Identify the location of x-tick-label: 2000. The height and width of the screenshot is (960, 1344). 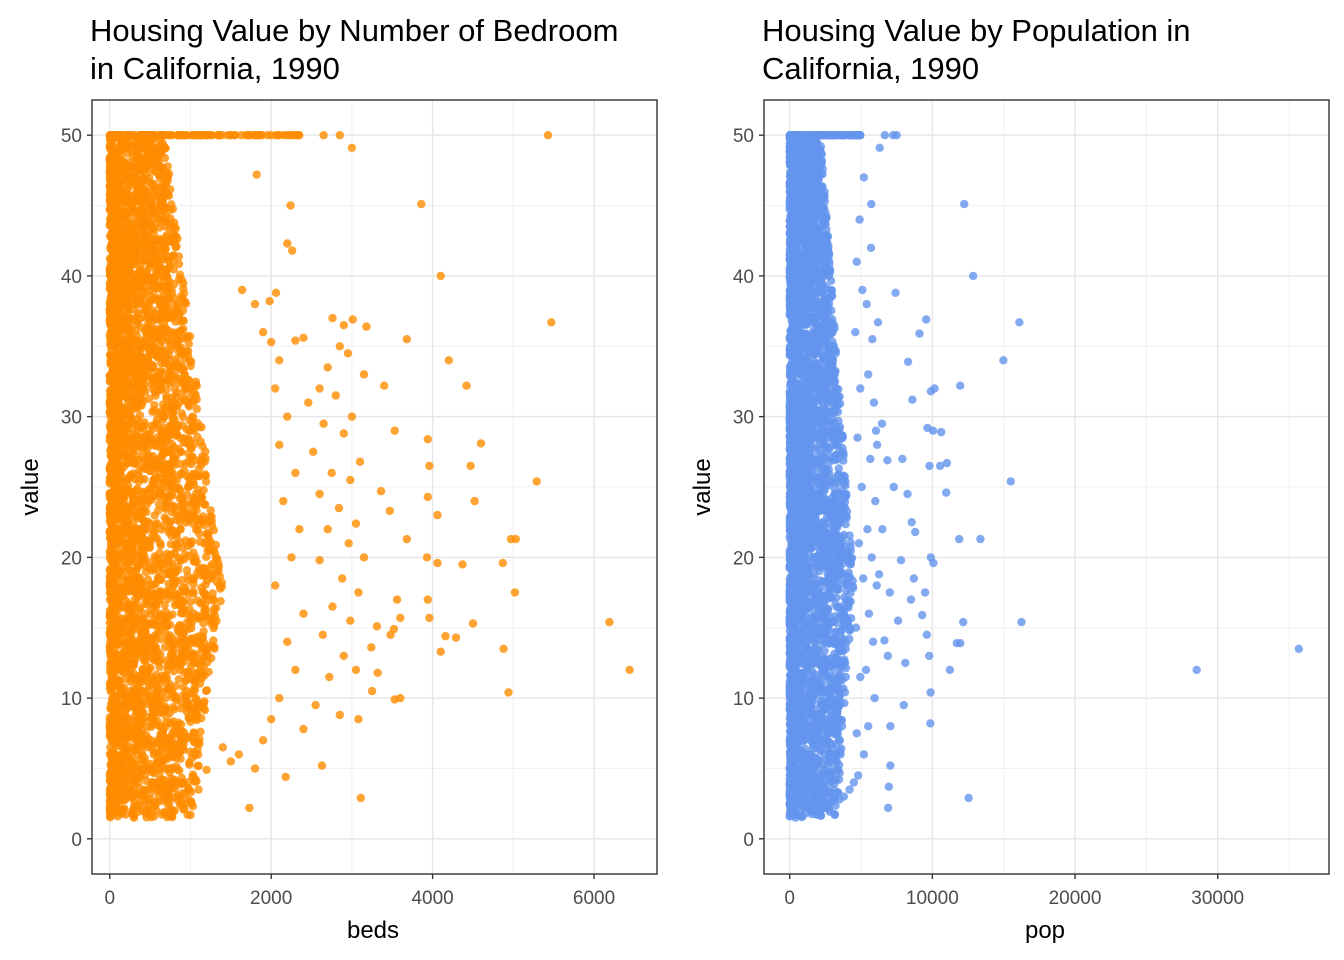
(271, 898).